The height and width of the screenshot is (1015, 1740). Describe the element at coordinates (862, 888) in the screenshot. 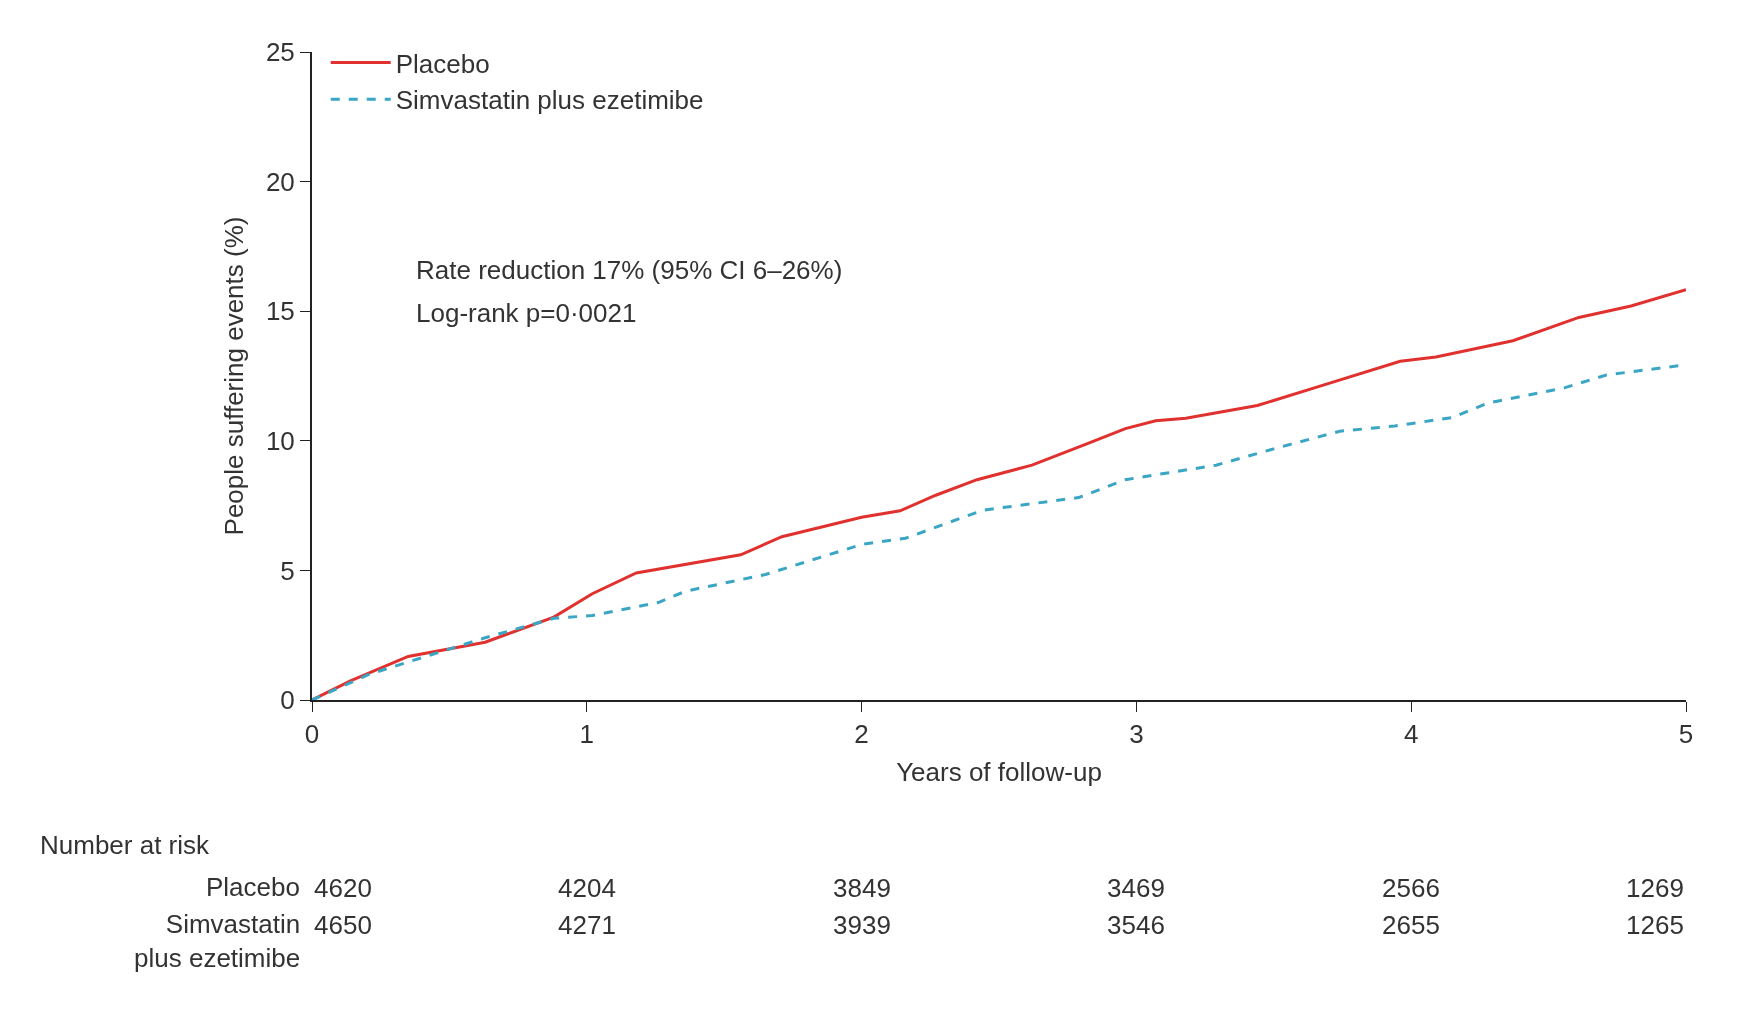

I see `text: 3849` at that location.